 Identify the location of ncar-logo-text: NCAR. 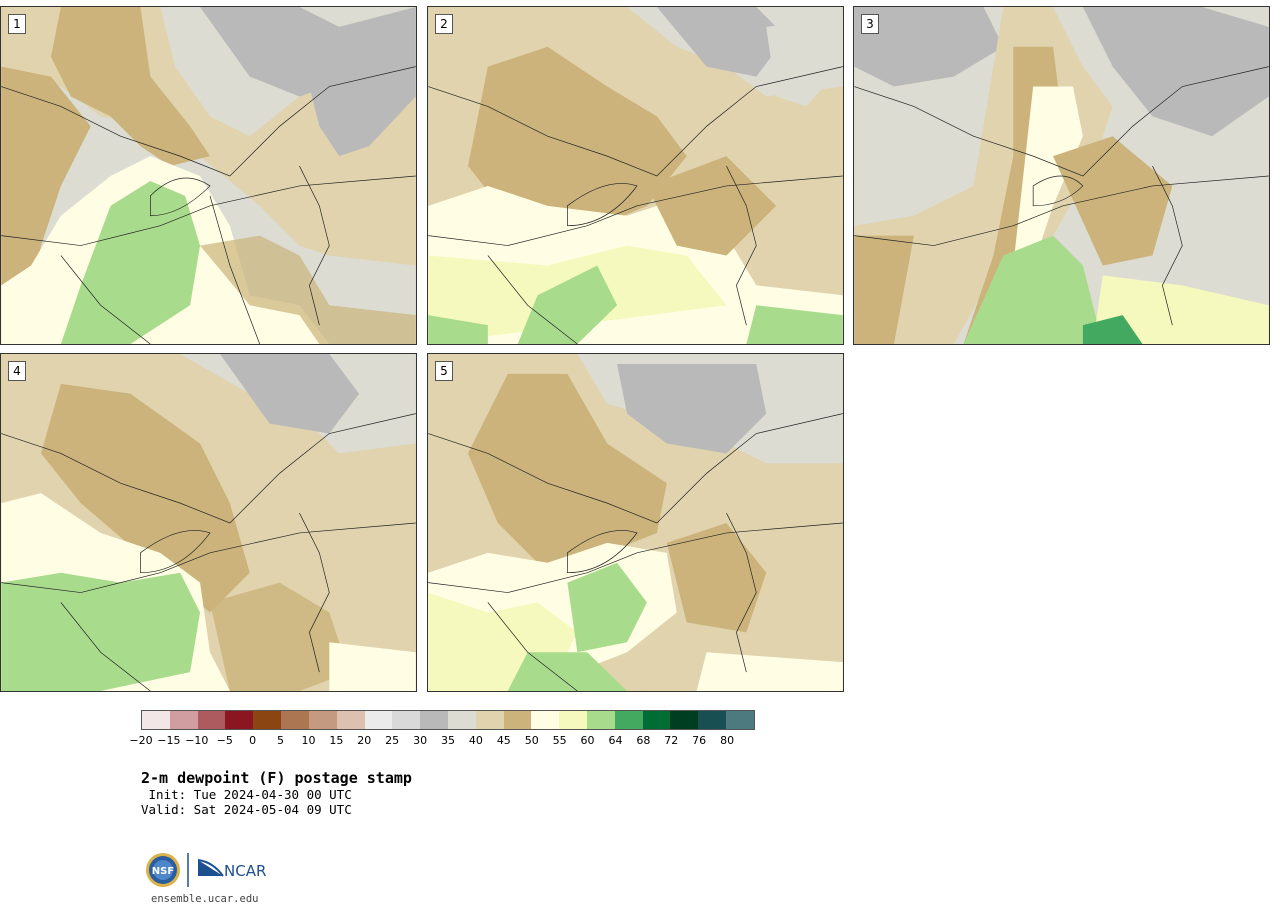
(245, 871).